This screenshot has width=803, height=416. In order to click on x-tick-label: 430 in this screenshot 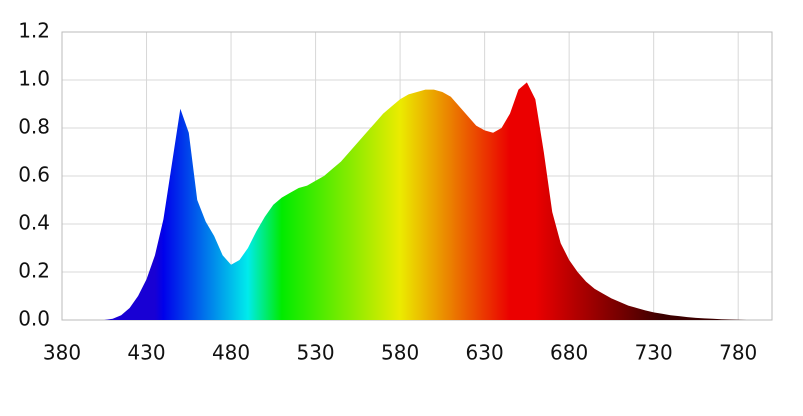, I will do `click(146, 353)`.